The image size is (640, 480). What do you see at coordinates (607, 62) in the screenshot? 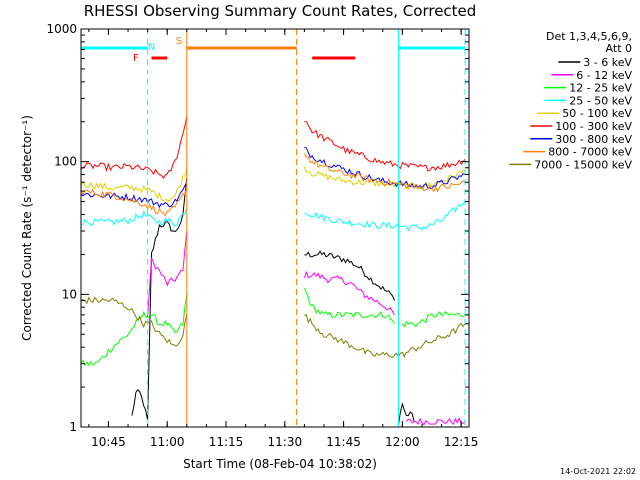
I see `legend-entry-1: 3 - 6 keV` at bounding box center [607, 62].